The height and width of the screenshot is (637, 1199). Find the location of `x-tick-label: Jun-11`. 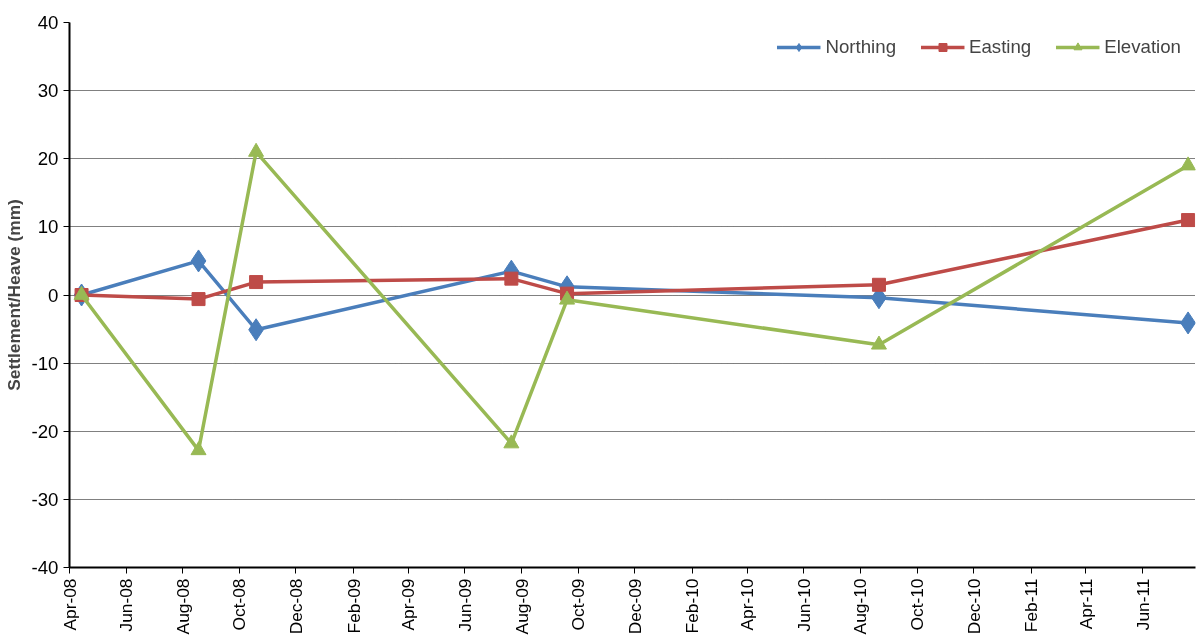

x-tick-label: Jun-11 is located at coordinates (1142, 604).